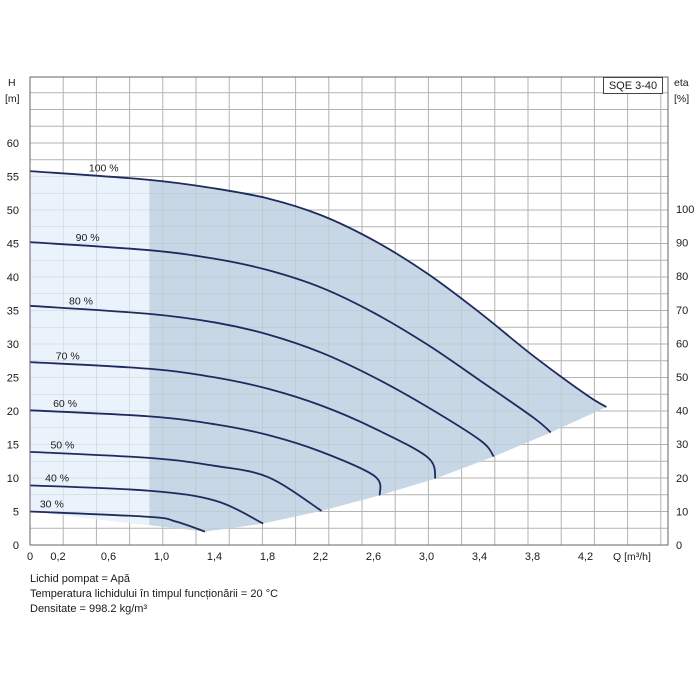  I want to click on curve-70-percent, so click(233, 420).